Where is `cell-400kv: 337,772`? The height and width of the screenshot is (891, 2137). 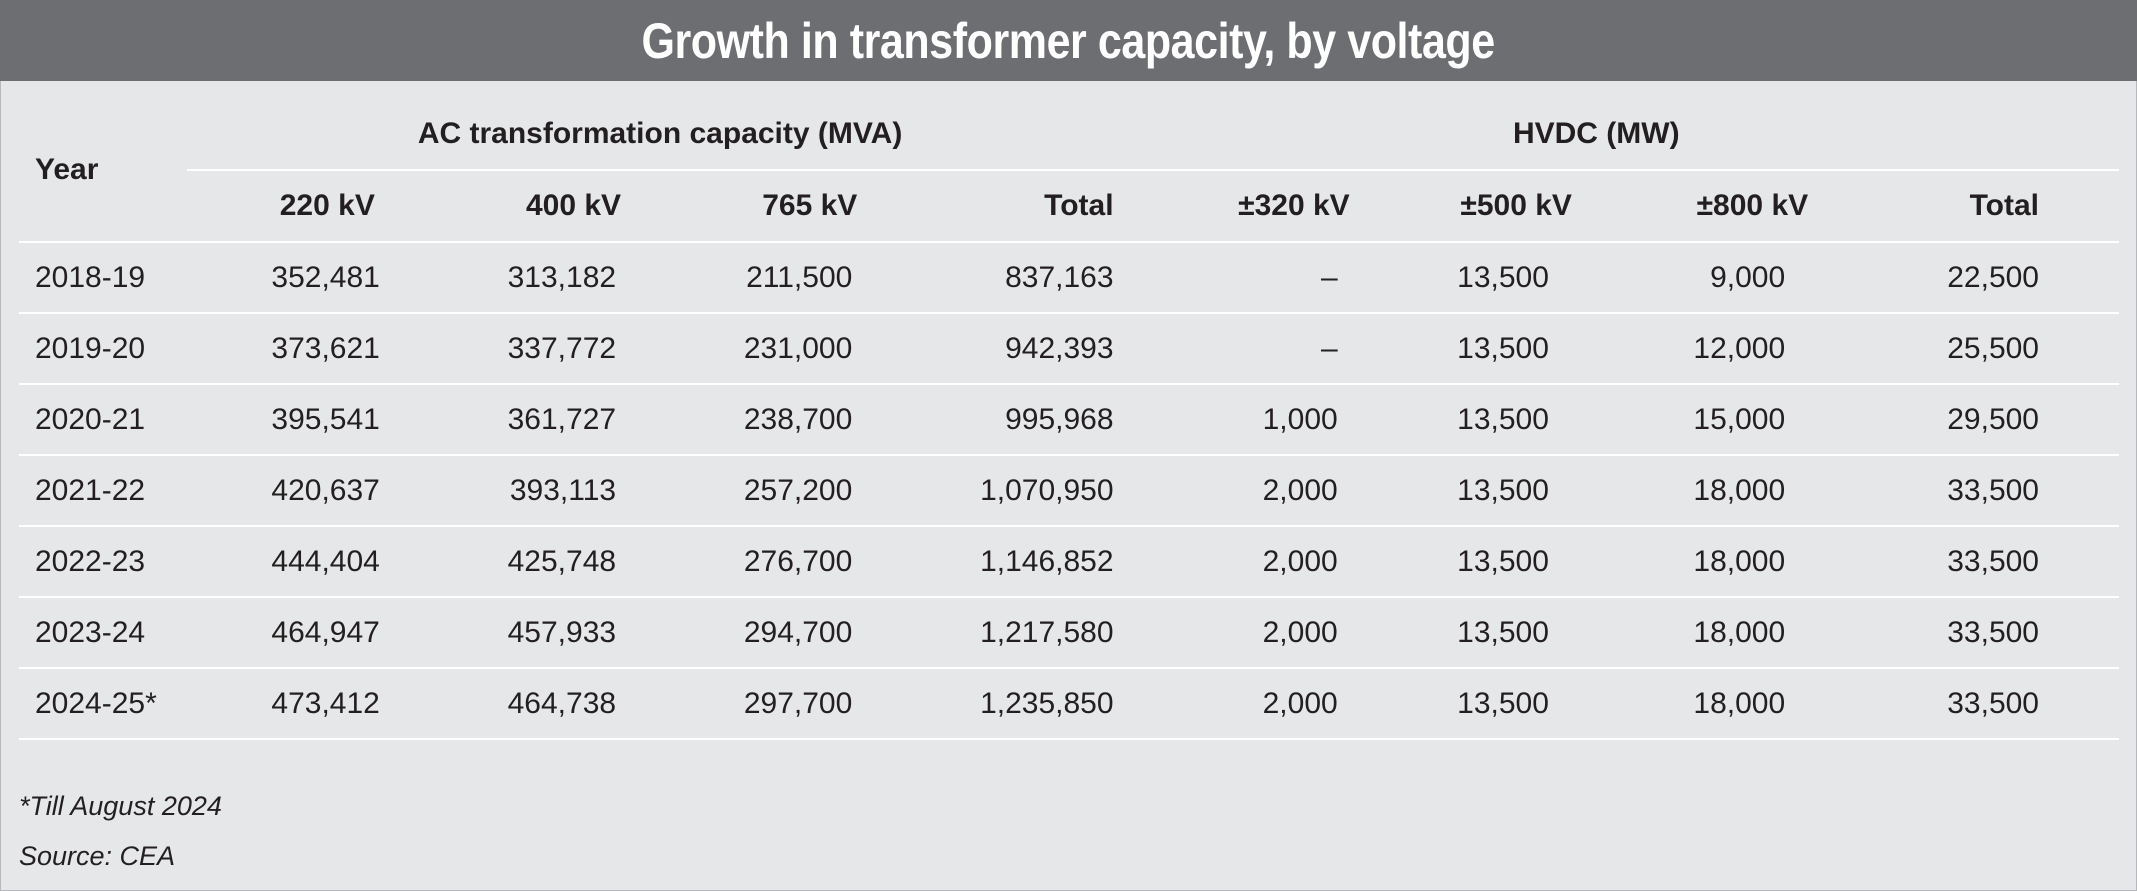 cell-400kv: 337,772 is located at coordinates (543, 349).